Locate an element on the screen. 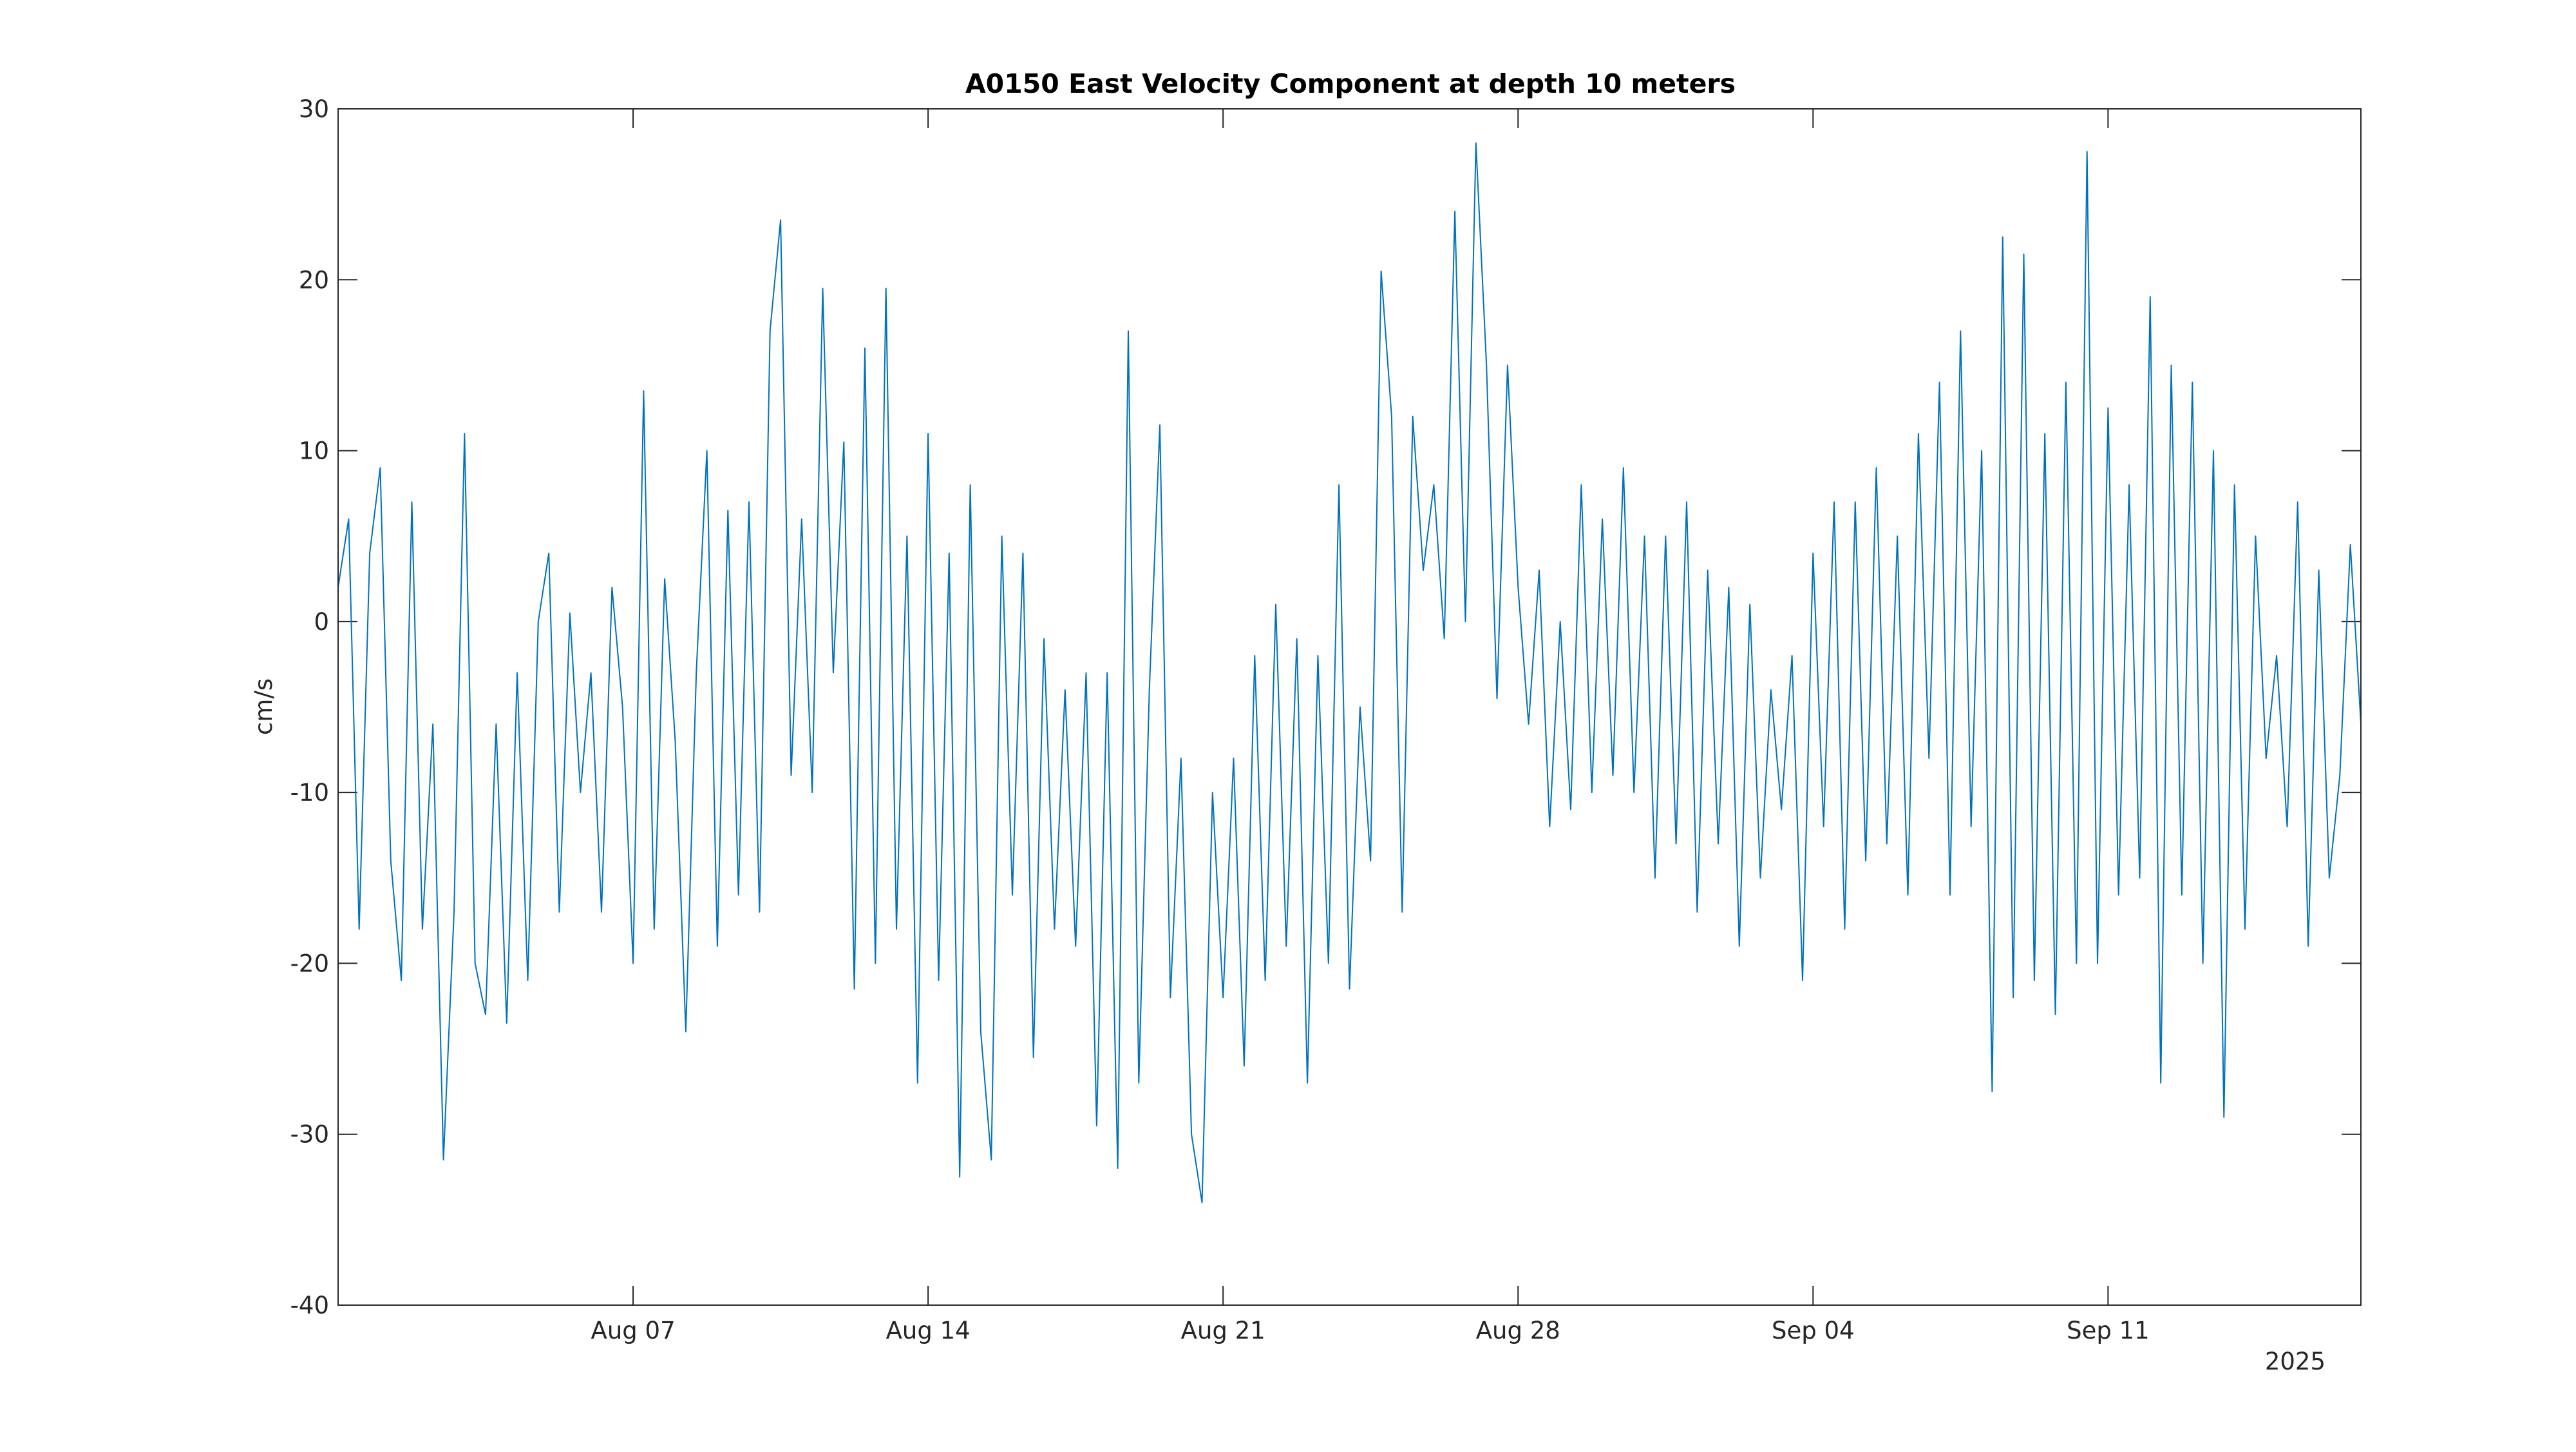  x-tick-label: Aug 28 is located at coordinates (1518, 1330).